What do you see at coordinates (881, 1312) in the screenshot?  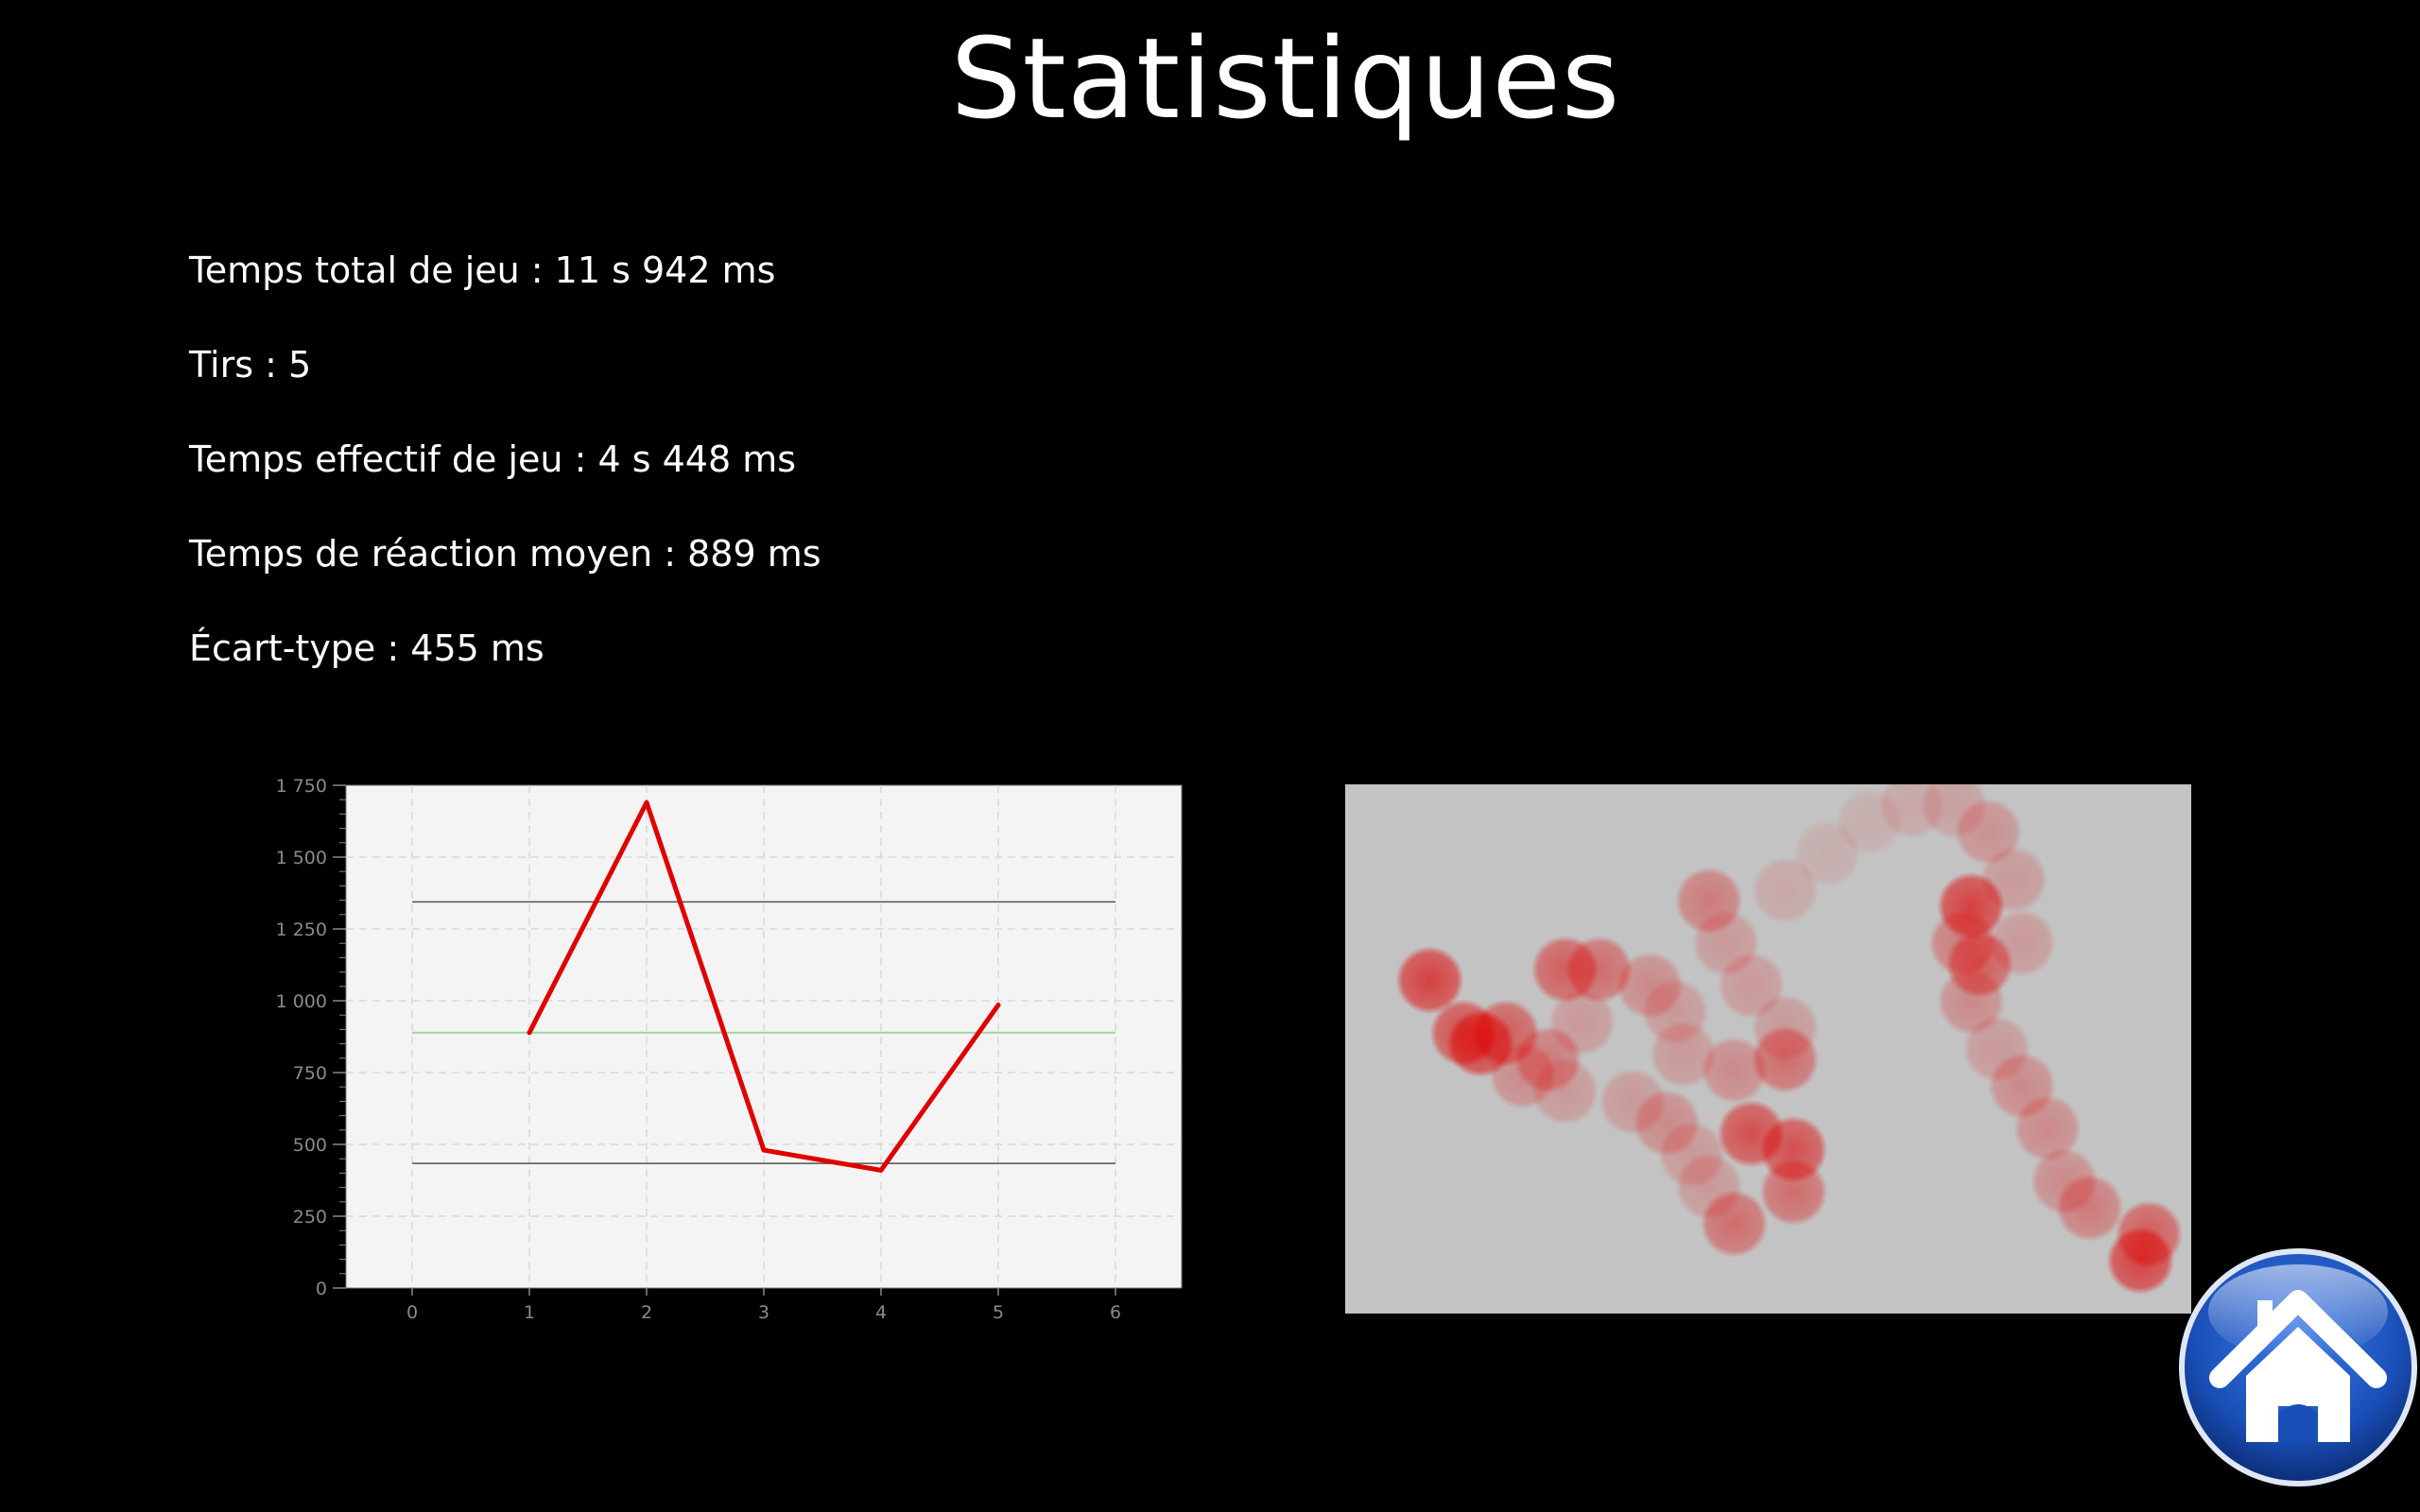 I see `chart-x-tick-label: 4` at bounding box center [881, 1312].